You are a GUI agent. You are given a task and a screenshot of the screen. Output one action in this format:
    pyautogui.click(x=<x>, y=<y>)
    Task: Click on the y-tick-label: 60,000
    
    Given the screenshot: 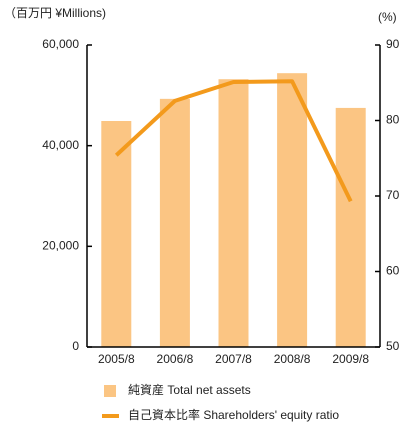 What is the action you would take?
    pyautogui.click(x=60, y=44)
    